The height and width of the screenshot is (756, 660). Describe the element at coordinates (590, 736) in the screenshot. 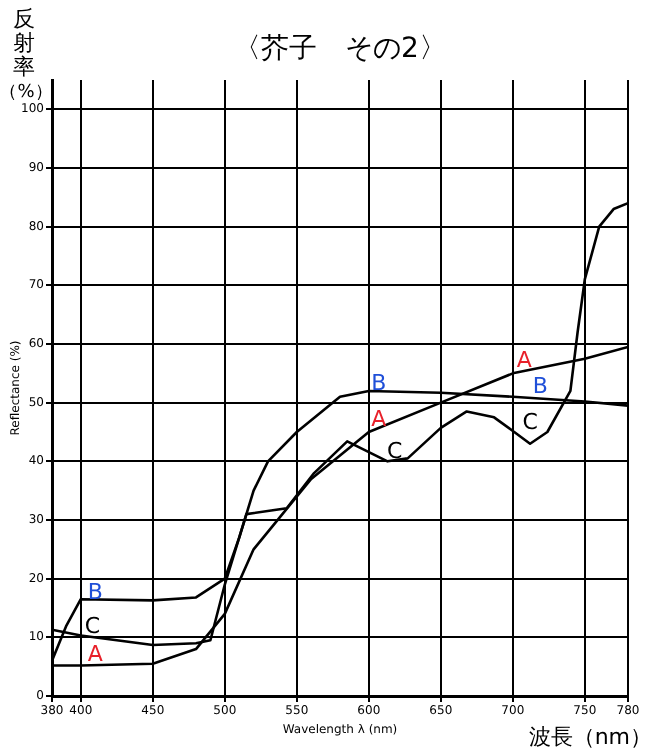

I see `x-axis-title: 波長（nm）` at that location.